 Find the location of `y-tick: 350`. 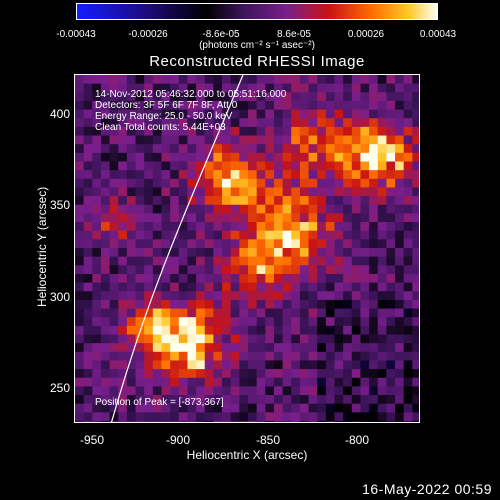

y-tick: 350 is located at coordinates (59, 205).